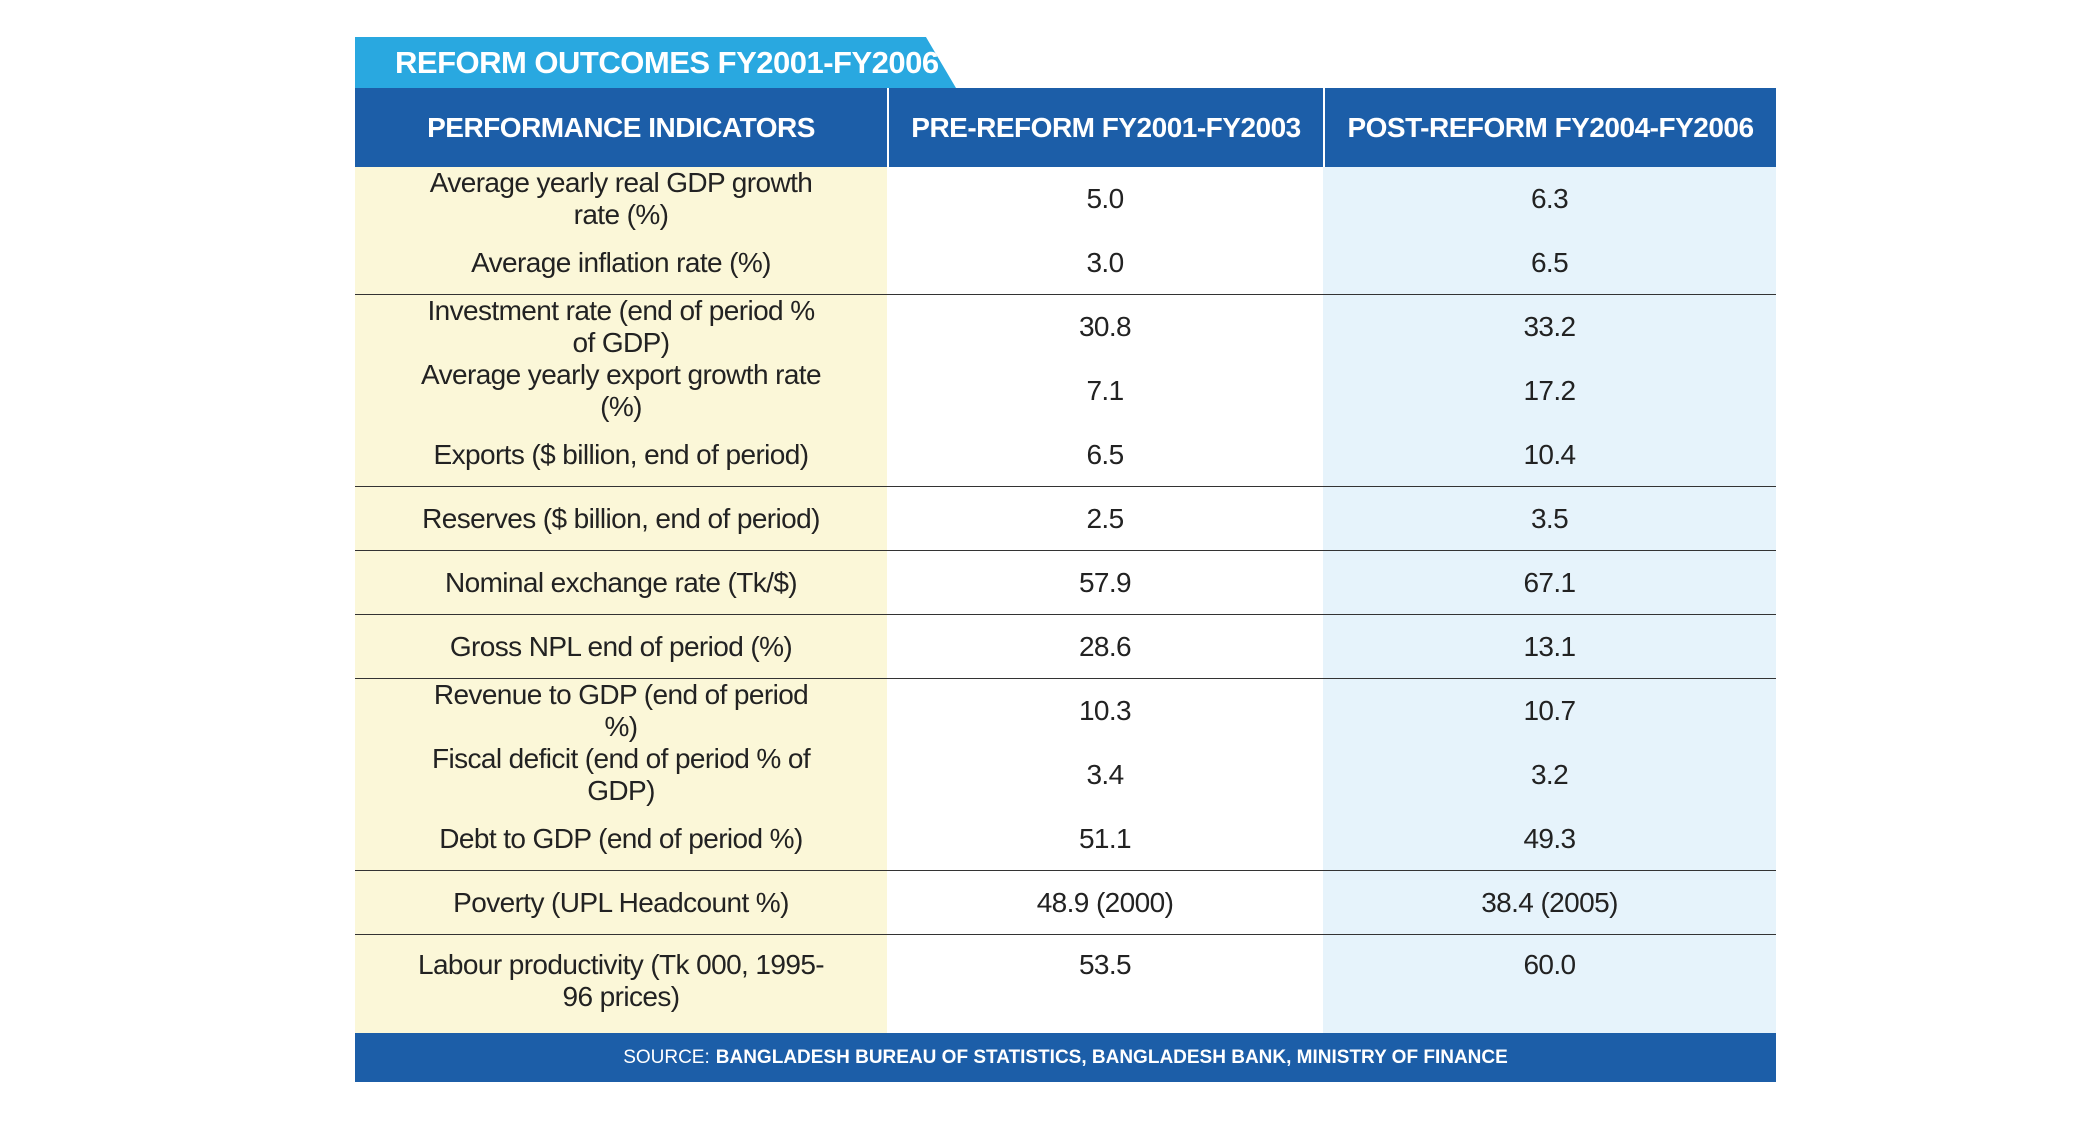 Image resolution: width=2100 pixels, height=1127 pixels. What do you see at coordinates (1549, 327) in the screenshot?
I see `value-cell: 33.2` at bounding box center [1549, 327].